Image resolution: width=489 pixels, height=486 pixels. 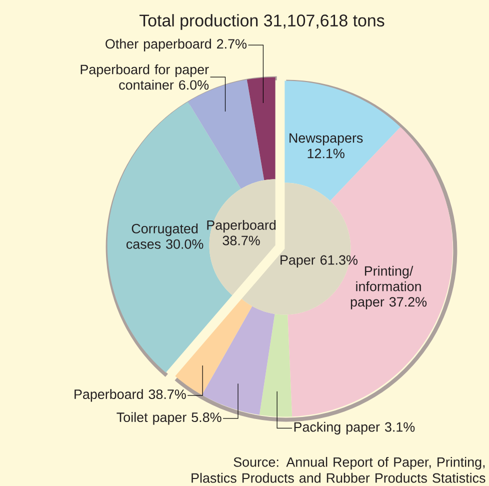 I want to click on source-note: Source: Annual Report of Paper, Printing, Plastics Products and Rubber Products Statistics, so click(x=339, y=469).